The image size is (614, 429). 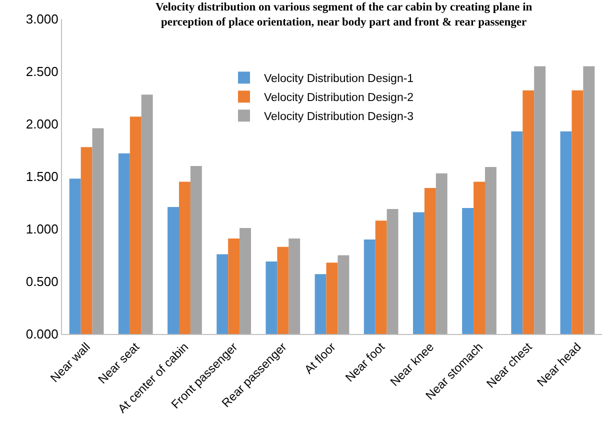 What do you see at coordinates (42, 19) in the screenshot?
I see `y-tick-label: 3.000` at bounding box center [42, 19].